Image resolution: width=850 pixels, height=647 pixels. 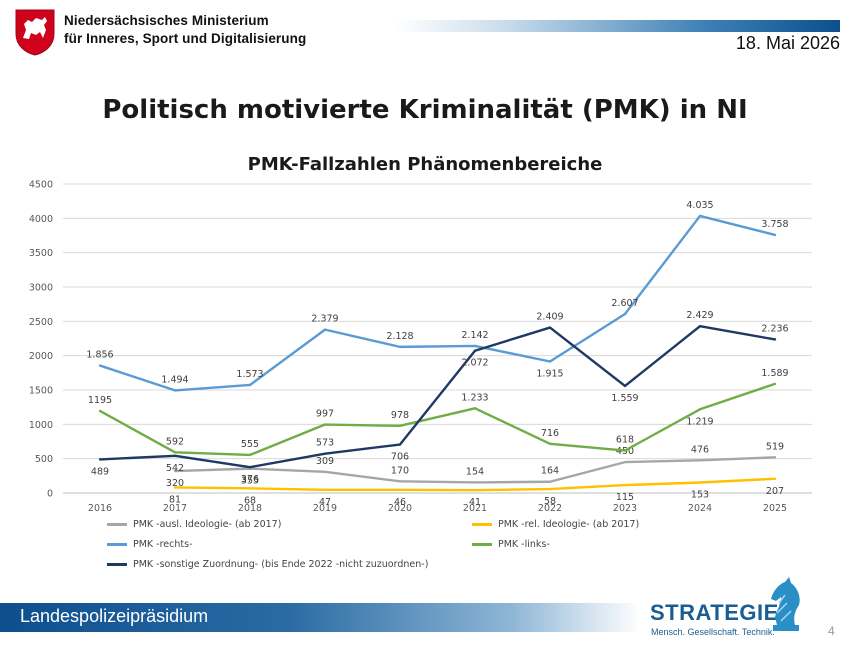 What do you see at coordinates (100, 400) in the screenshot?
I see `data-label-links: 1195` at bounding box center [100, 400].